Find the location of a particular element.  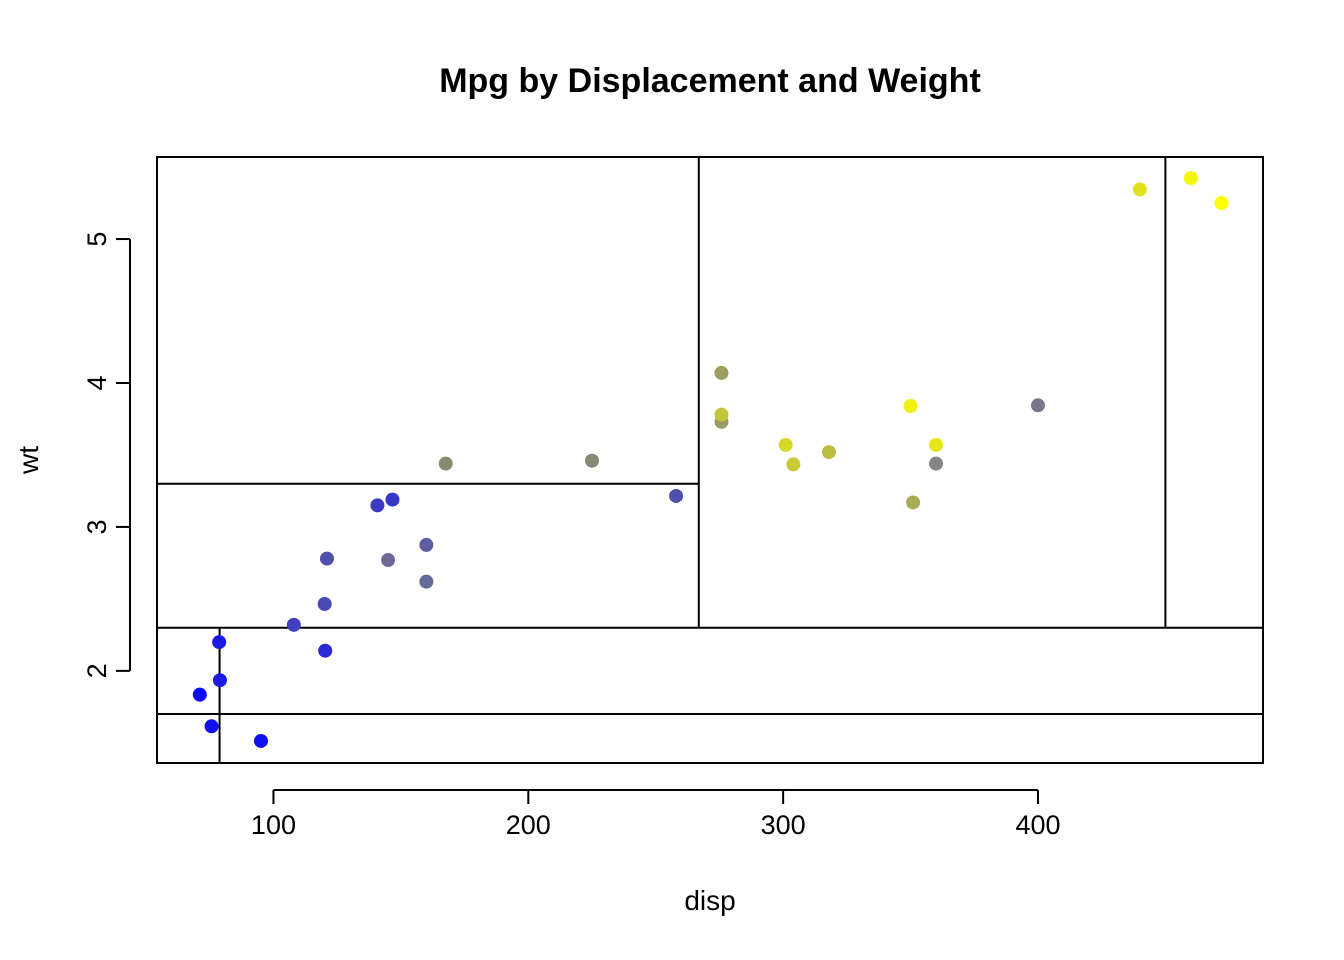

y-tick-label-4: 4 is located at coordinates (97, 382).